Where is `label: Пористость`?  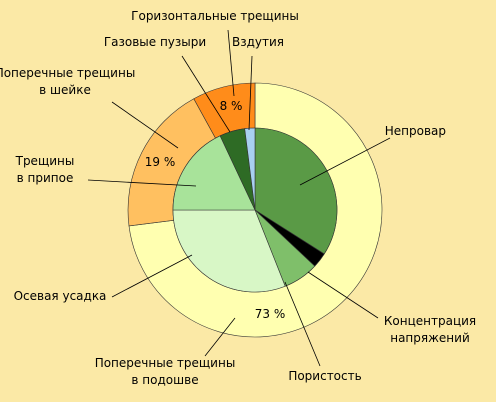
label: Пористость is located at coordinates (324, 376).